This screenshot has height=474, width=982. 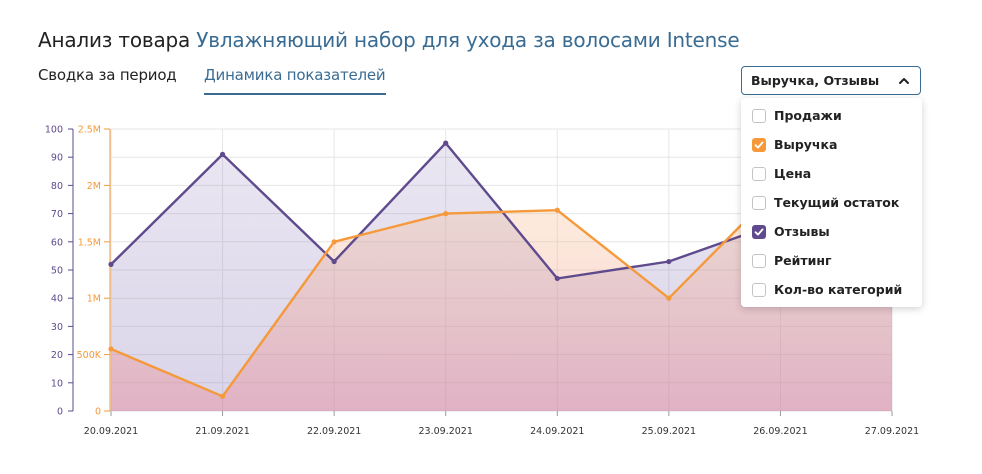 What do you see at coordinates (295, 80) in the screenshot?
I see `tab-dynamics: Динамика показателей` at bounding box center [295, 80].